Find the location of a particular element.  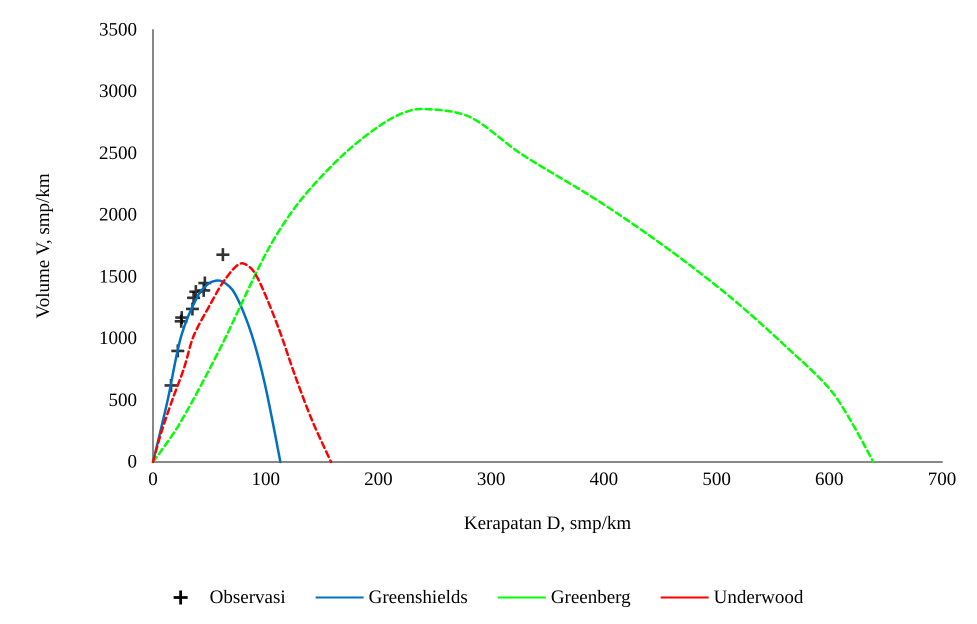

y-axis-title: Volume V, smp/km is located at coordinates (43, 246).